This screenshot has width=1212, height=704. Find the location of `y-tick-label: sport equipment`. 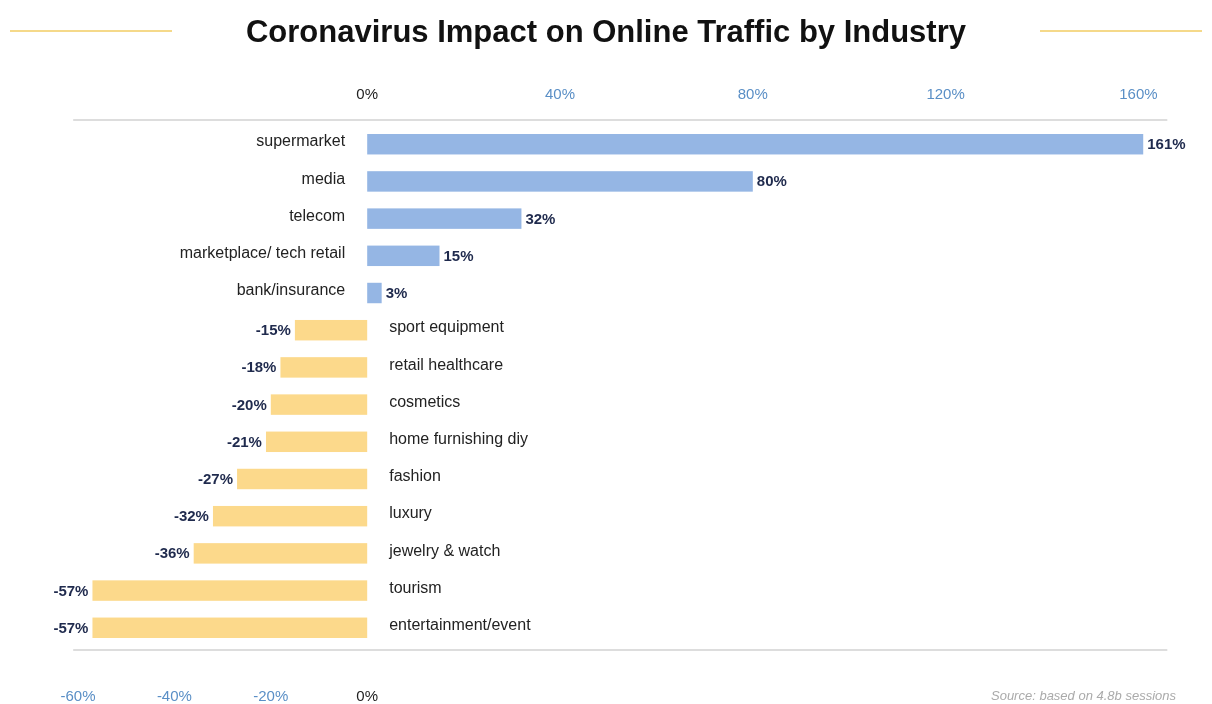

y-tick-label: sport equipment is located at coordinates (447, 327).